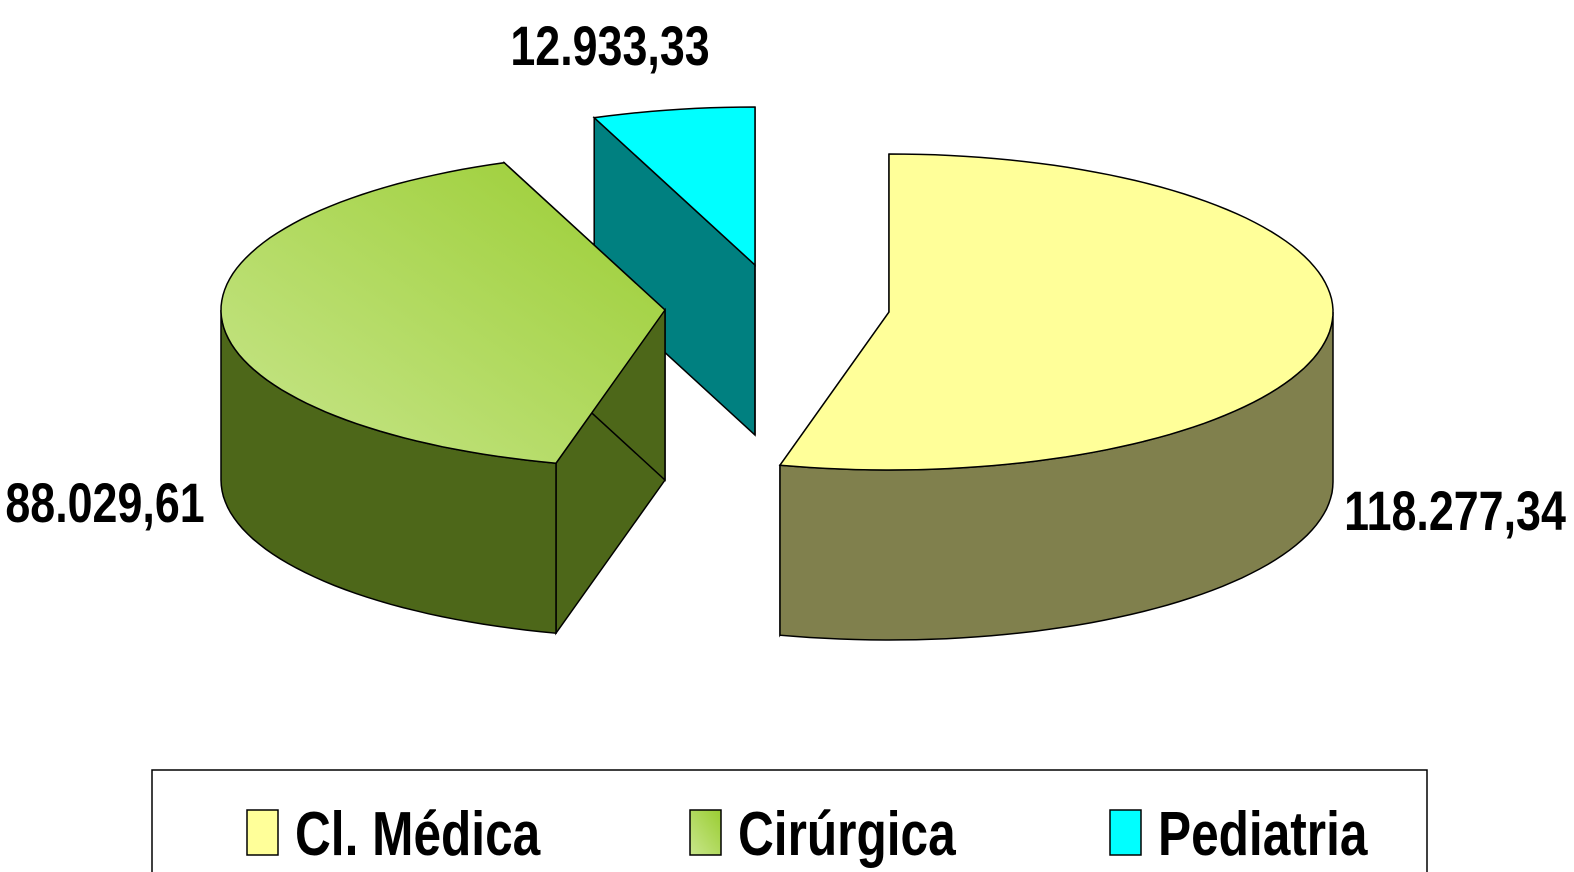  What do you see at coordinates (418, 834) in the screenshot?
I see `legend-label: Cl. Médica` at bounding box center [418, 834].